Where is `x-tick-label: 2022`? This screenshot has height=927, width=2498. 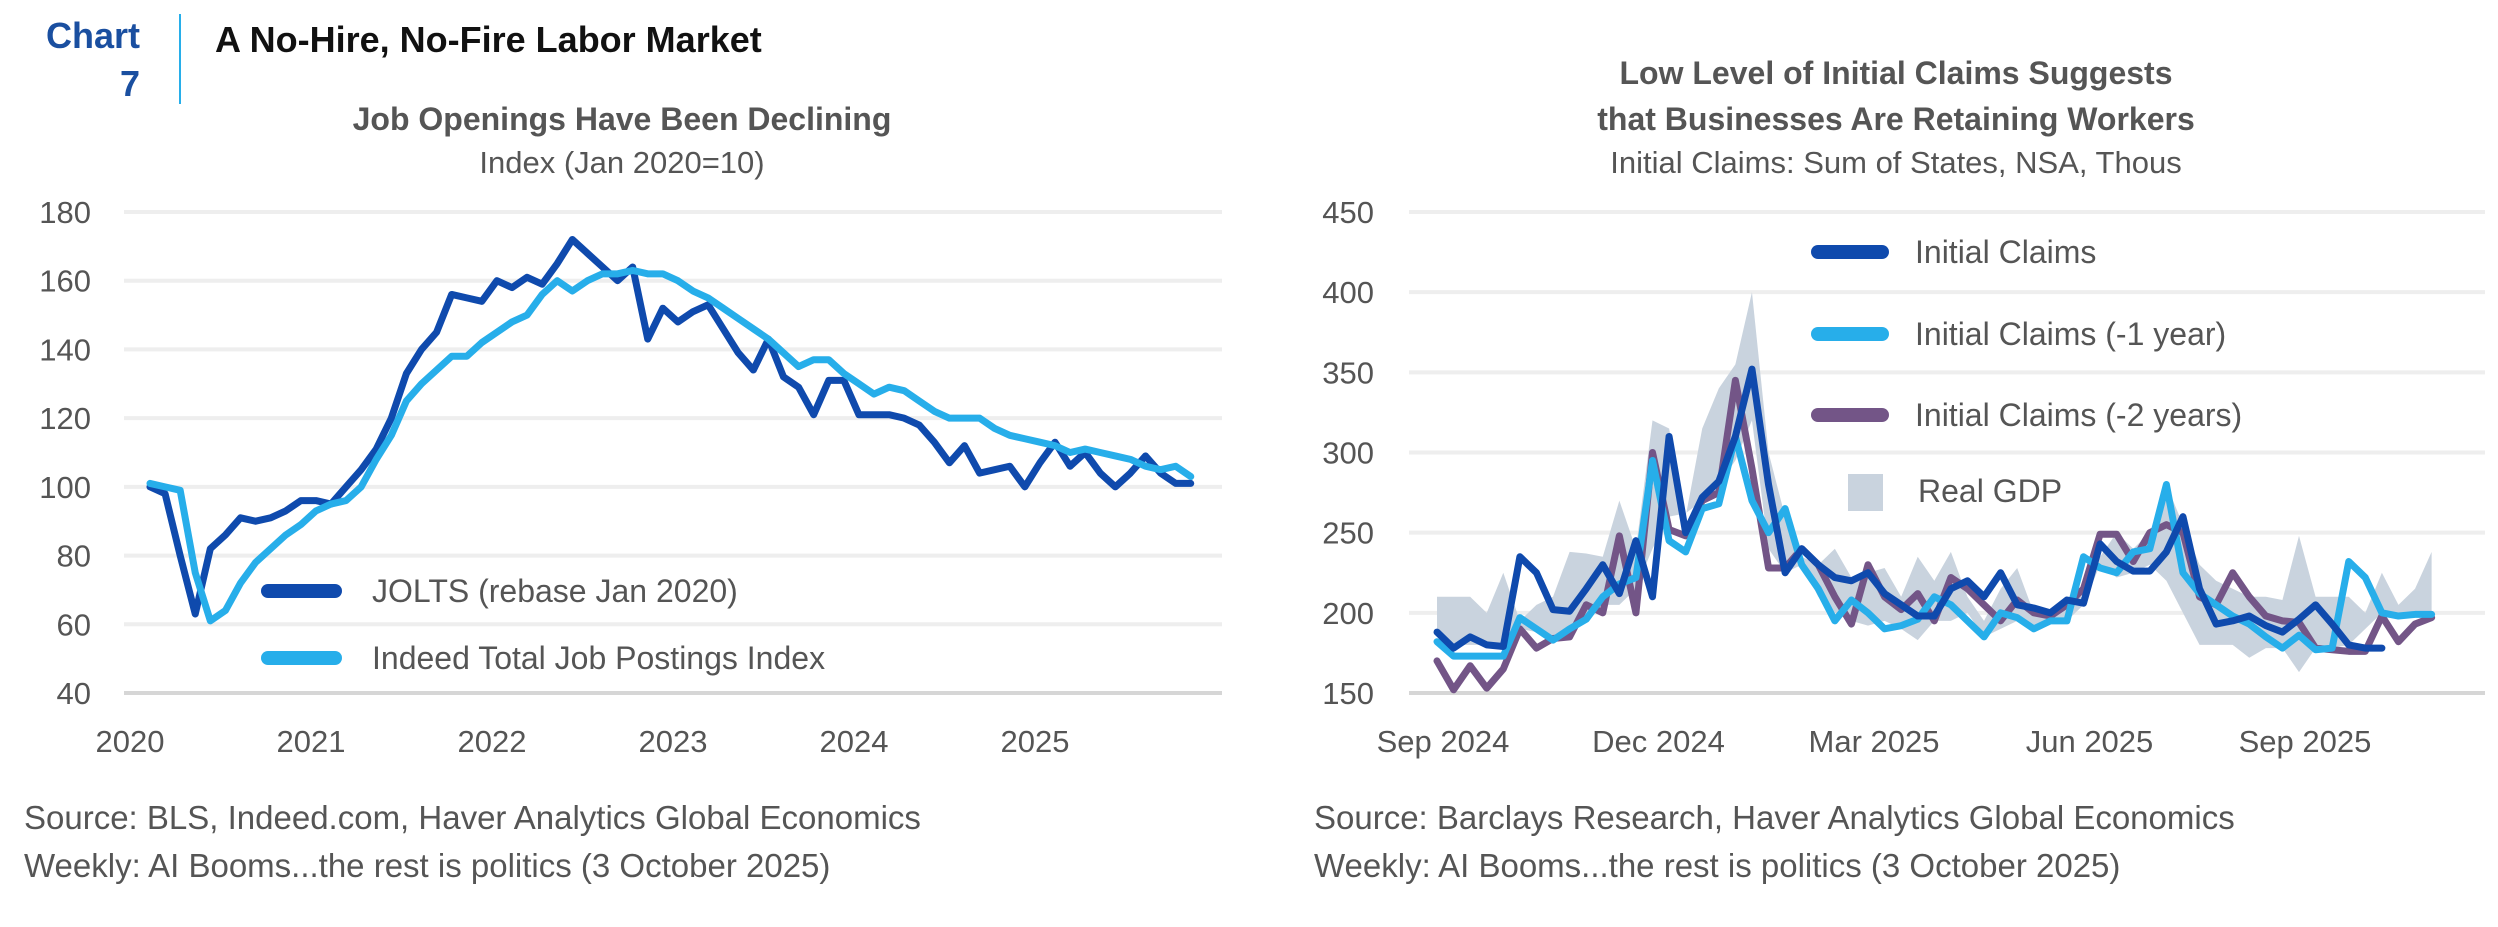 x-tick-label: 2022 is located at coordinates (492, 741).